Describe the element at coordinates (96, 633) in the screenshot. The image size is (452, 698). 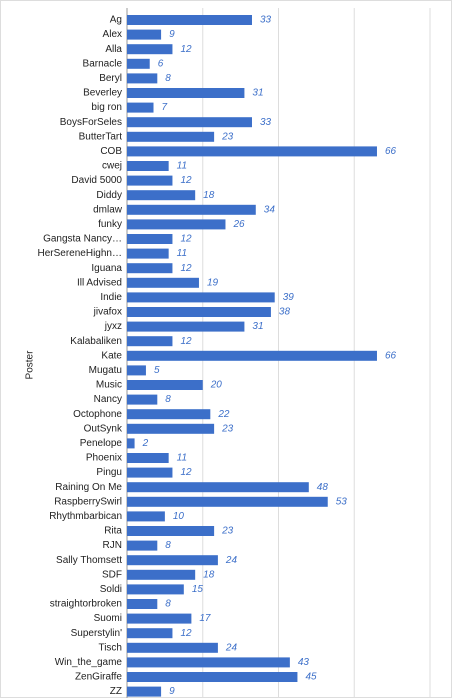
I see `y-tick-label: Superstylin'` at that location.